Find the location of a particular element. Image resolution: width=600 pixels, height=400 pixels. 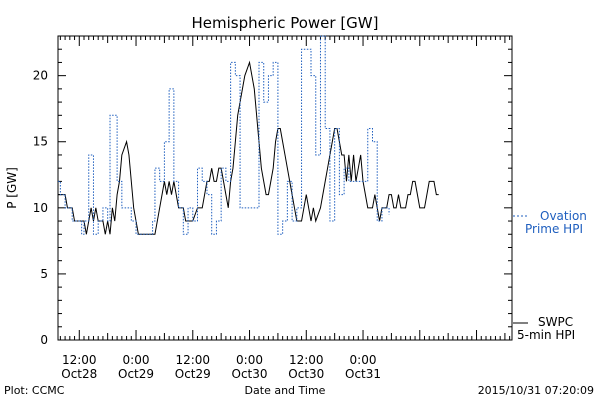

y-axis-label: P [GW] is located at coordinates (12, 188).